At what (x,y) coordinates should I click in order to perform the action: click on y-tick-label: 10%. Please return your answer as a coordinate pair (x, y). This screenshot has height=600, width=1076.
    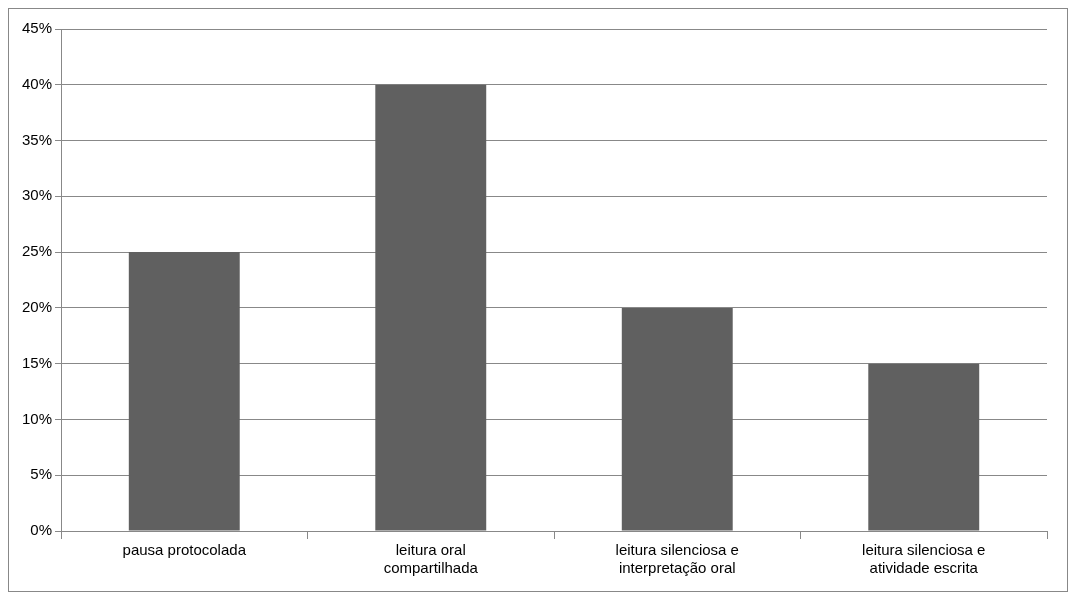
    Looking at the image, I should click on (37, 418).